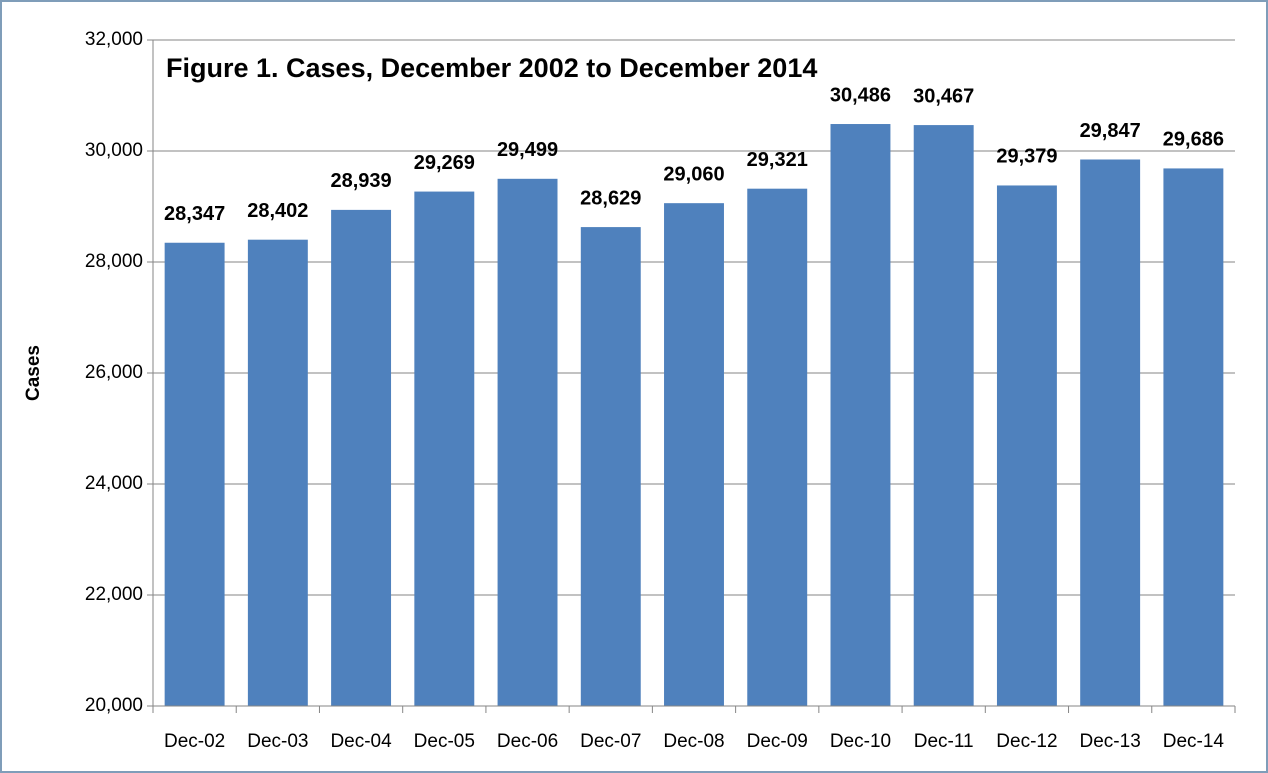  What do you see at coordinates (361, 741) in the screenshot?
I see `x-tick-label: Dec-04` at bounding box center [361, 741].